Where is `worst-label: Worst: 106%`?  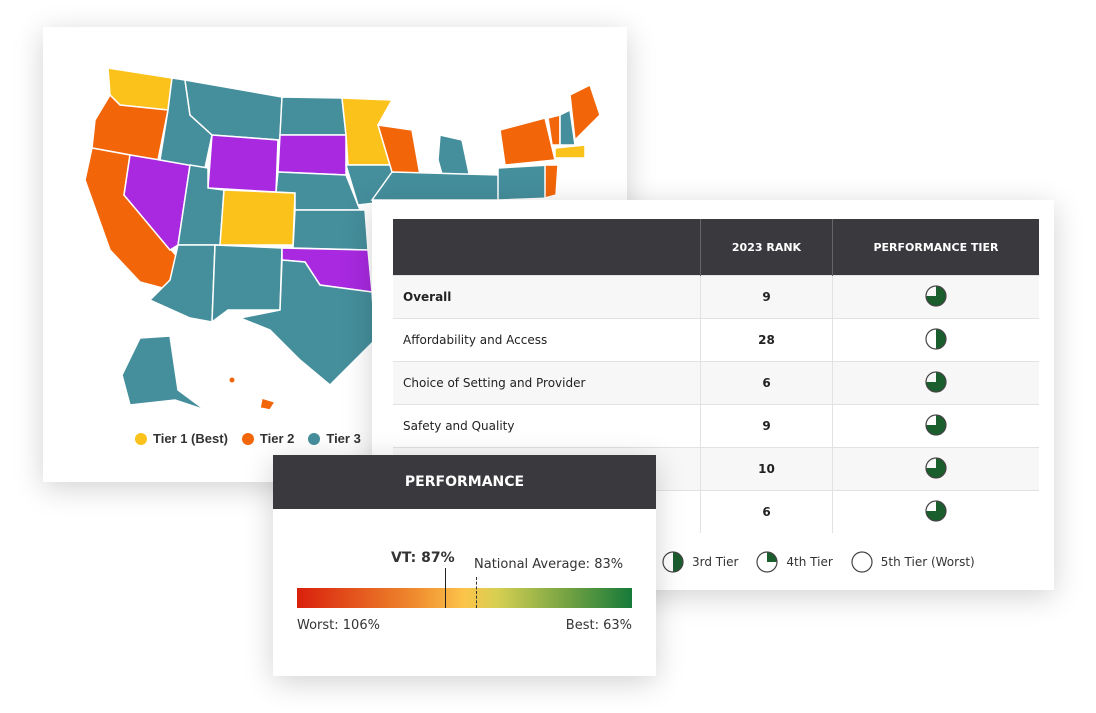 worst-label: Worst: 106% is located at coordinates (338, 625).